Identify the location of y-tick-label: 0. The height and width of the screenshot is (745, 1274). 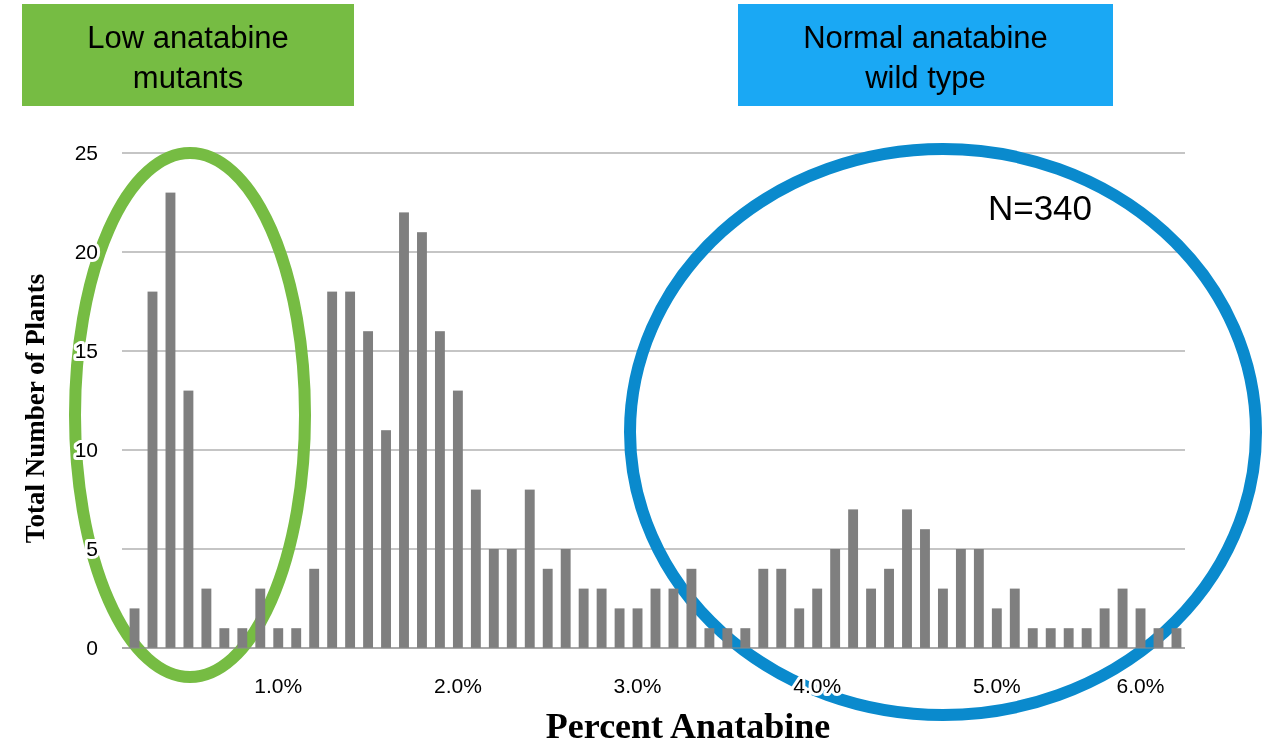
(92, 648).